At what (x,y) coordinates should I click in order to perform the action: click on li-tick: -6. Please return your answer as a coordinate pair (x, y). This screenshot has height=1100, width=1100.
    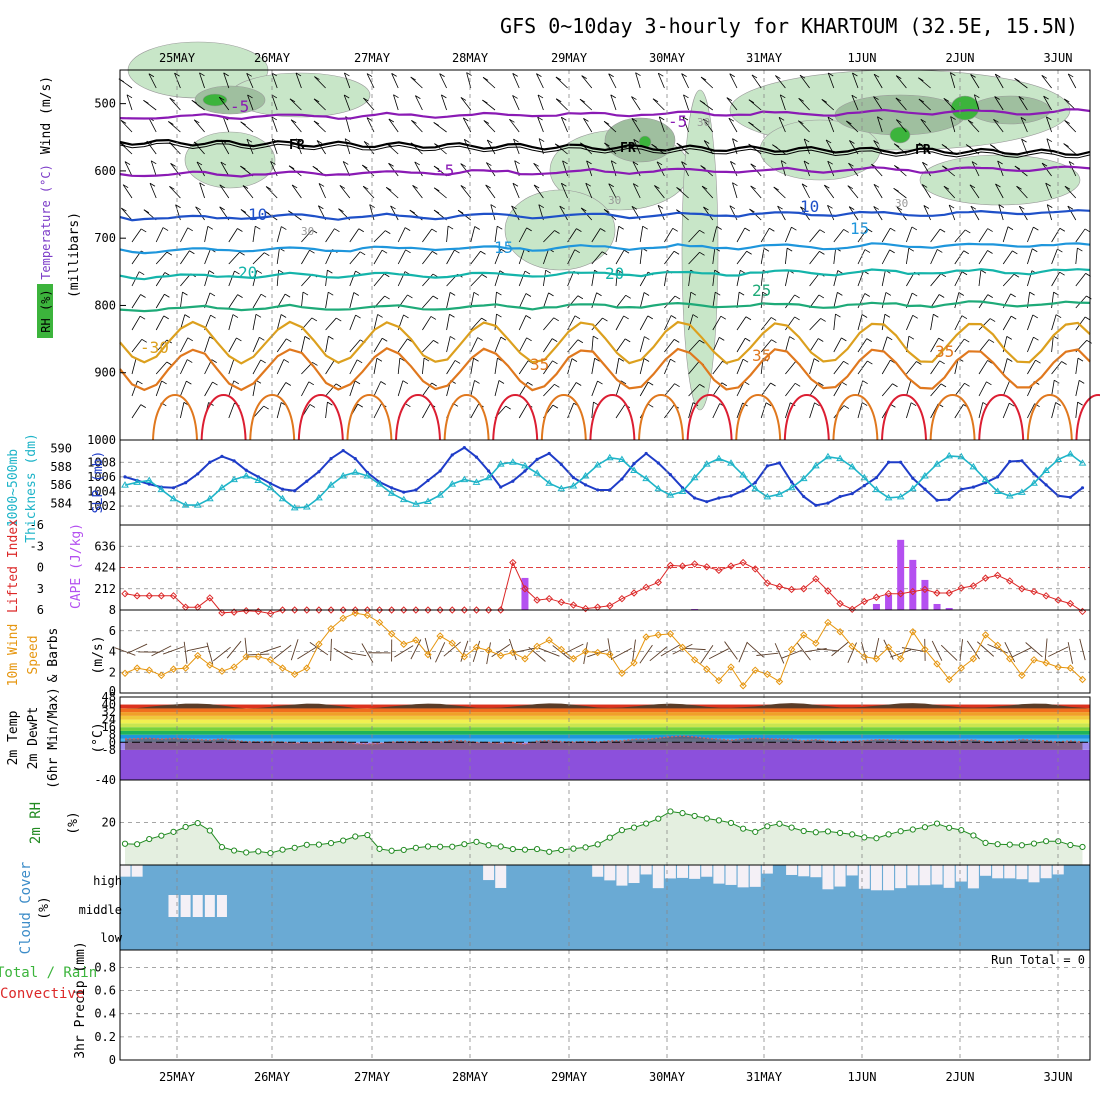
    Looking at the image, I should click on (37, 525).